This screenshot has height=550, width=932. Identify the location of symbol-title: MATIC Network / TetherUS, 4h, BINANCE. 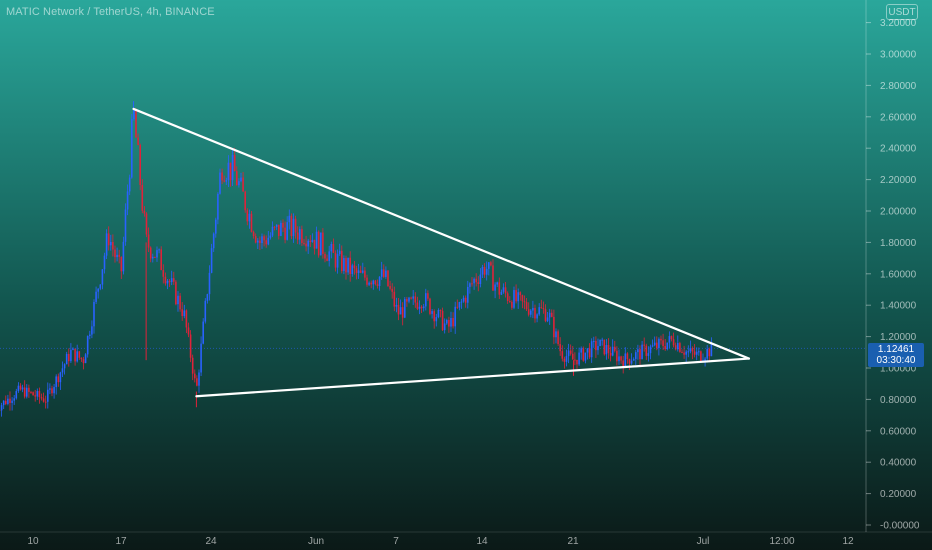
(110, 12).